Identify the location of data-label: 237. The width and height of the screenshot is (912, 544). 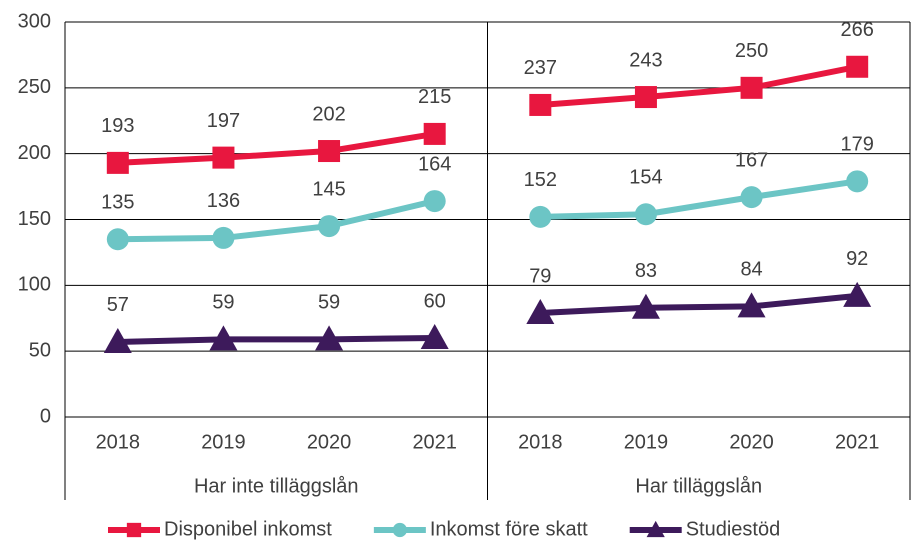
(540, 68).